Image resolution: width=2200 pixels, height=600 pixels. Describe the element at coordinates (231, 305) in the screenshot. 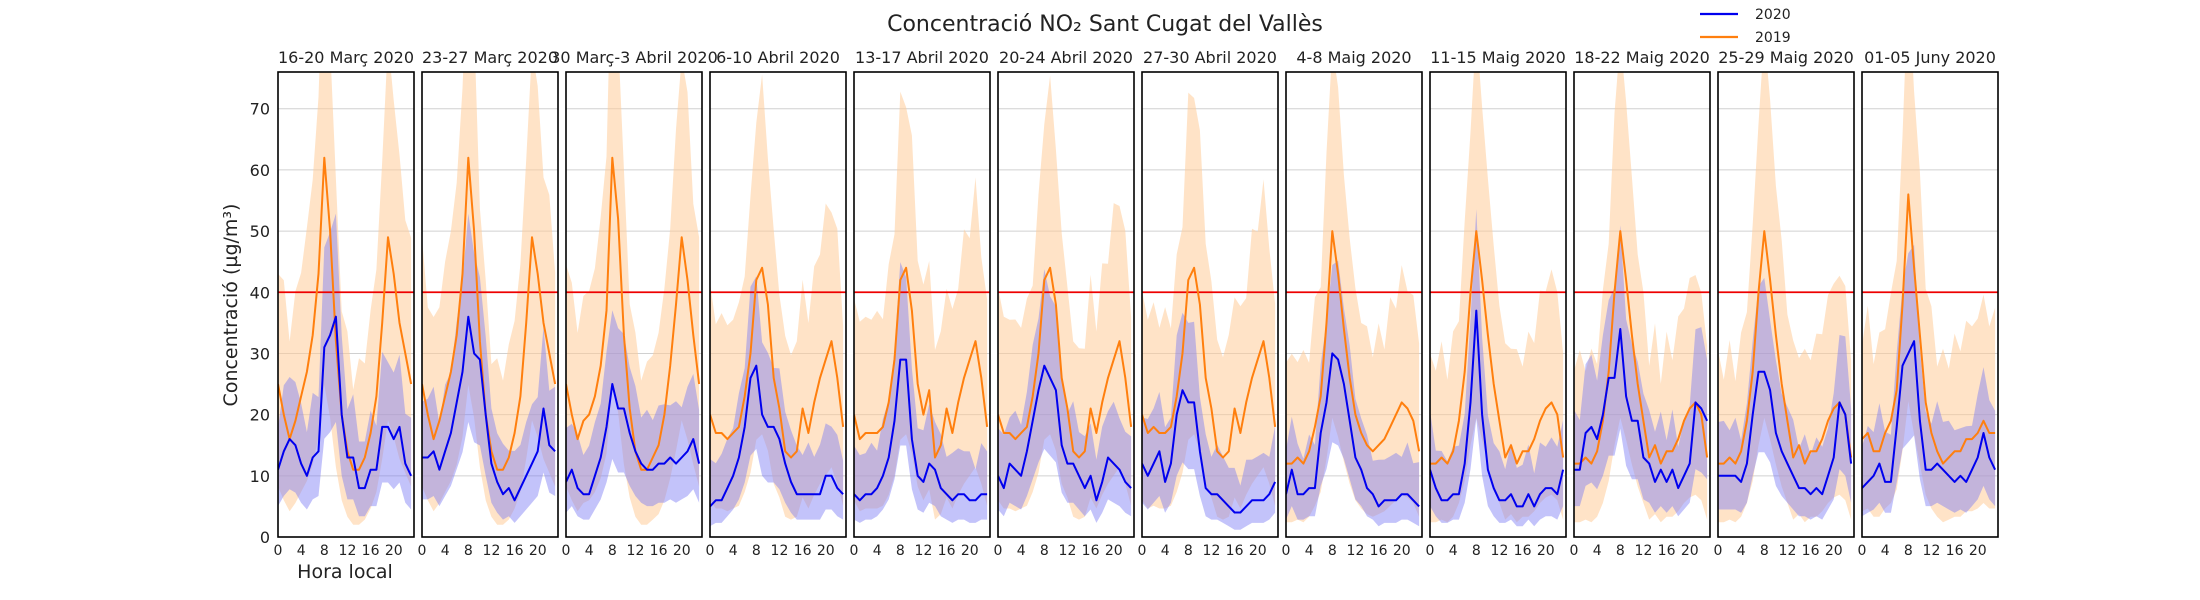

I see `y-axis-label: Concentració (µg/m³)` at that location.